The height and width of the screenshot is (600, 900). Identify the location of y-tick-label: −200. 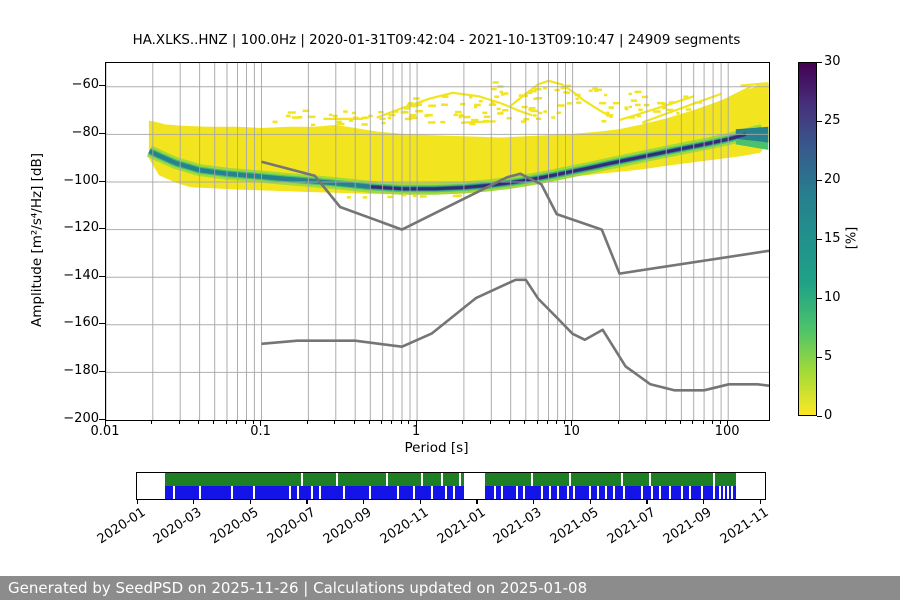
(81, 418).